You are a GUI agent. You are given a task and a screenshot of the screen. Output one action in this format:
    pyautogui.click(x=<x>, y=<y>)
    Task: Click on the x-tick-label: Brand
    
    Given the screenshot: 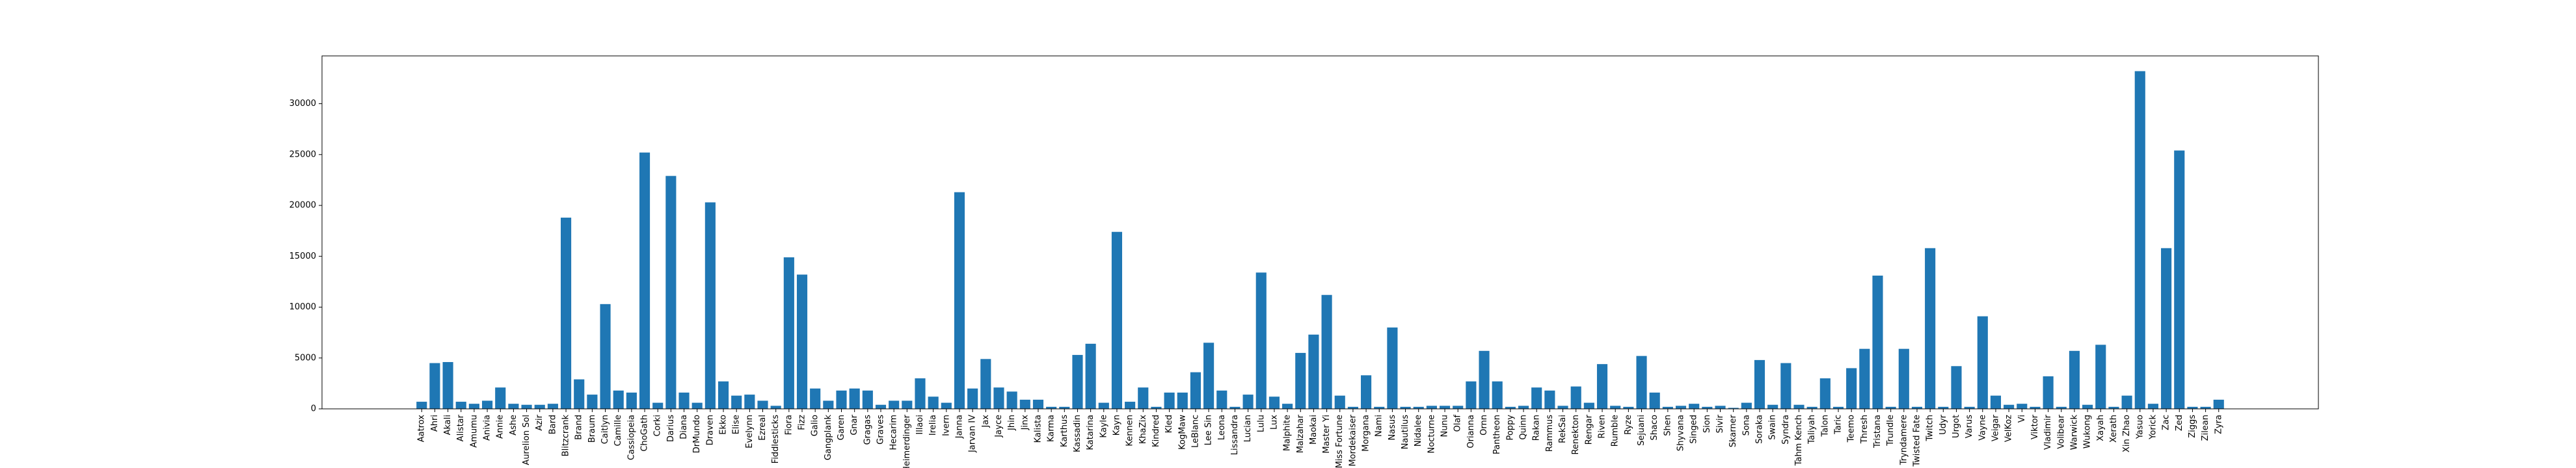 What is the action you would take?
    pyautogui.click(x=579, y=428)
    